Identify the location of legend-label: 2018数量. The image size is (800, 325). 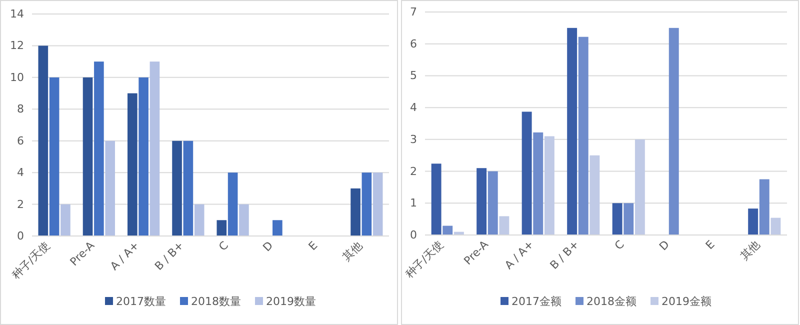
(216, 301).